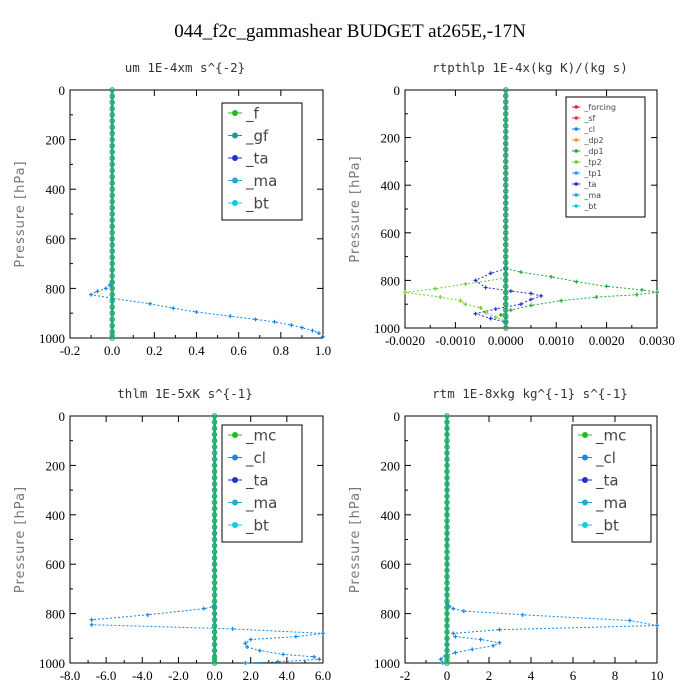 The width and height of the screenshot is (700, 700). I want to click on x-tick-label: 0.0030, so click(657, 340).